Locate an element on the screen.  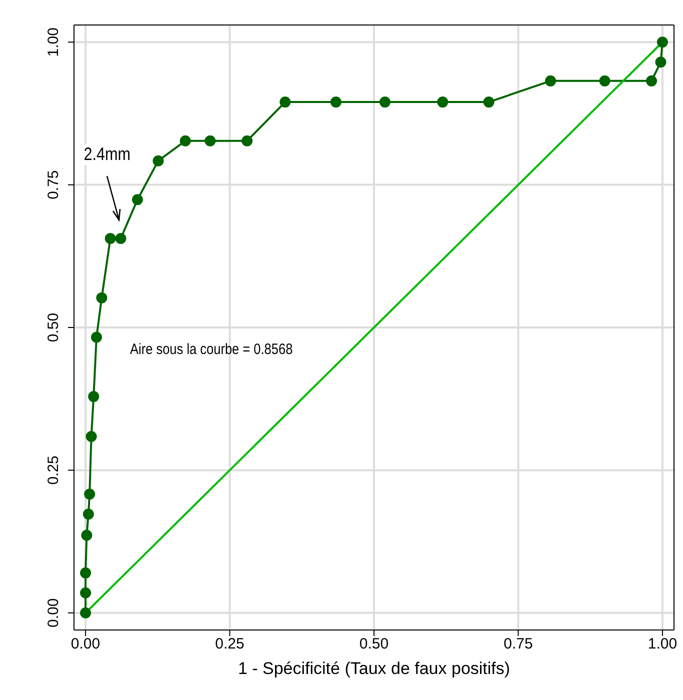
x-tick-label: 0.25 is located at coordinates (229, 644).